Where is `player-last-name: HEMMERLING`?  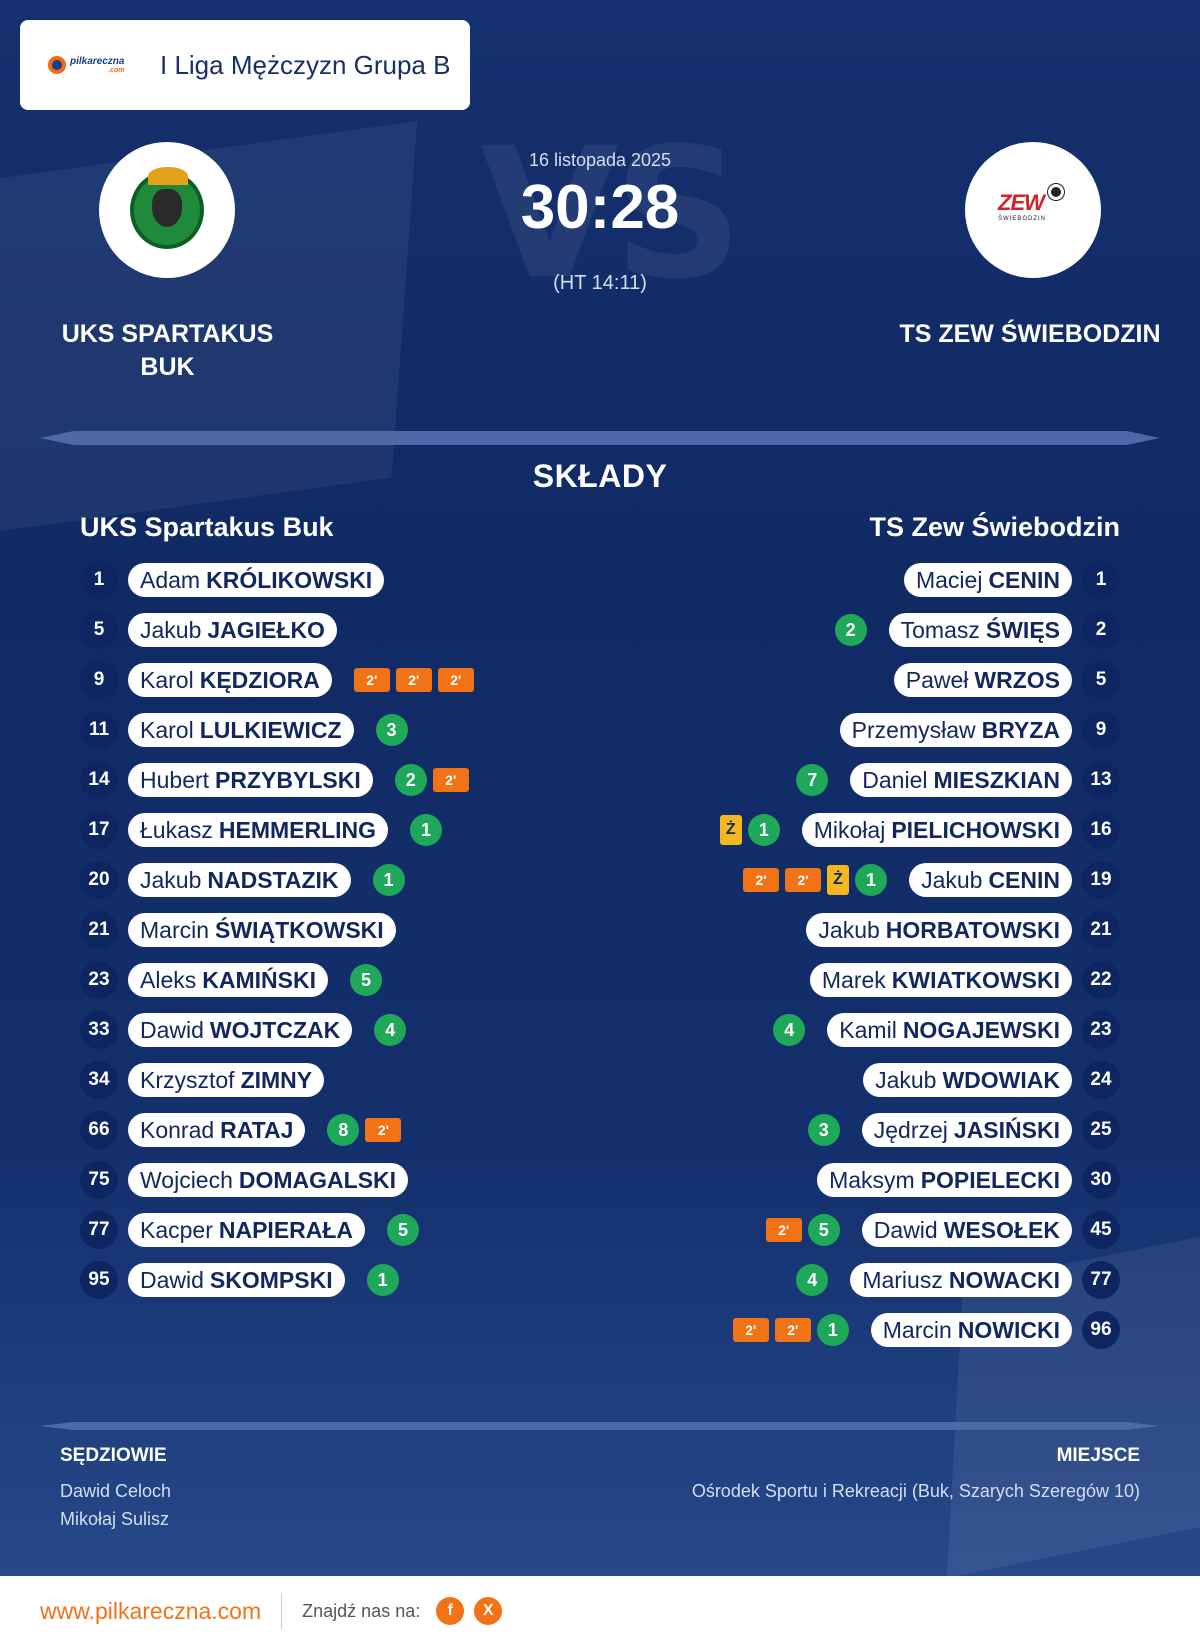
player-last-name: HEMMERLING is located at coordinates (297, 829).